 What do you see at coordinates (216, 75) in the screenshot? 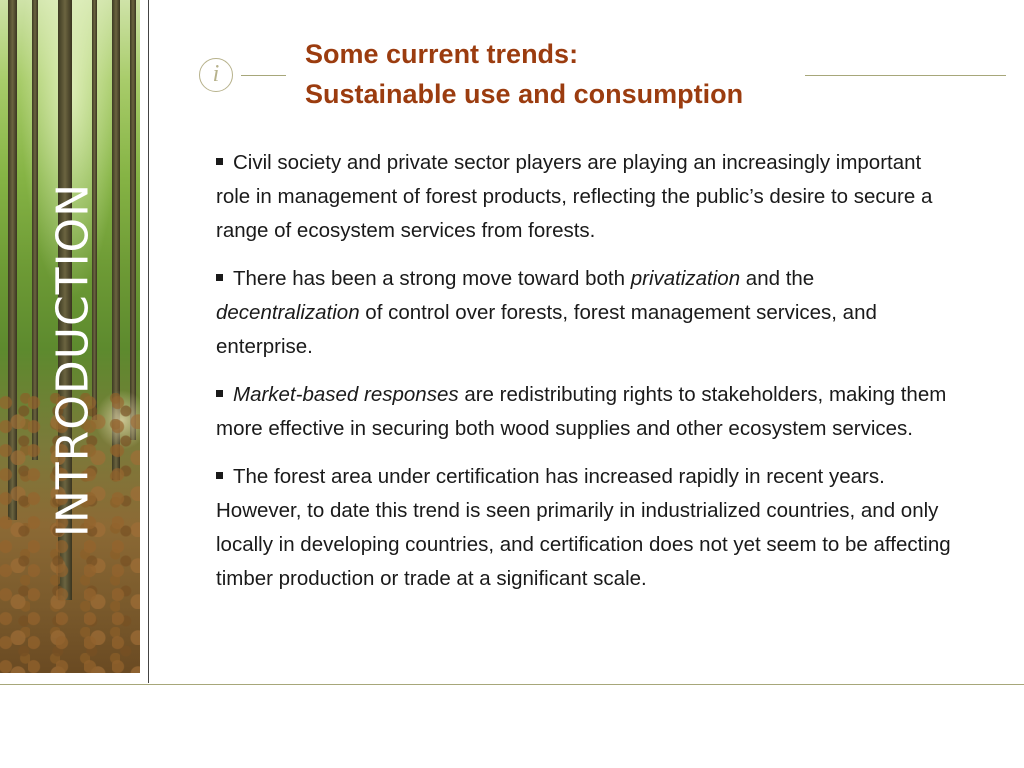
I see `info-icon: i` at bounding box center [216, 75].